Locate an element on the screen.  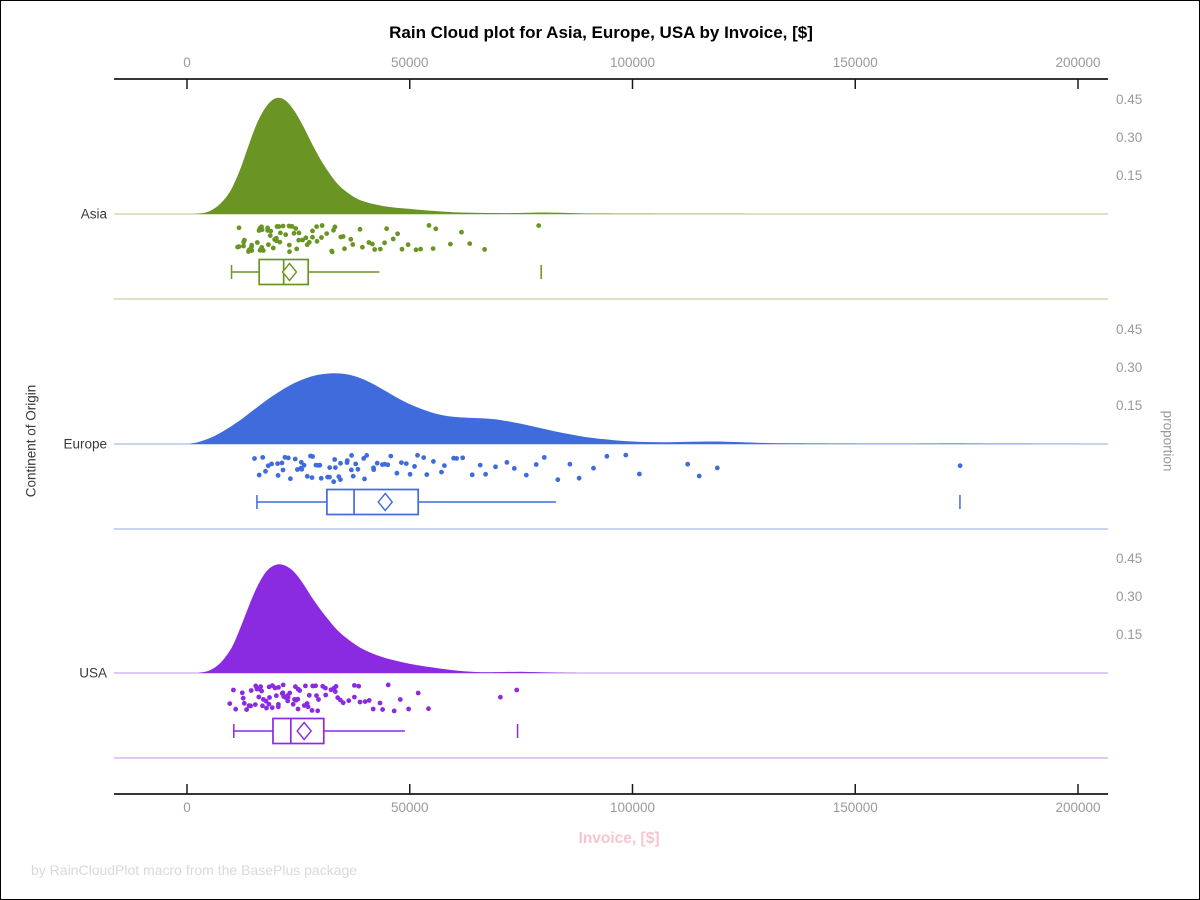
x-axis-label: Invoice, [$] is located at coordinates (619, 838).